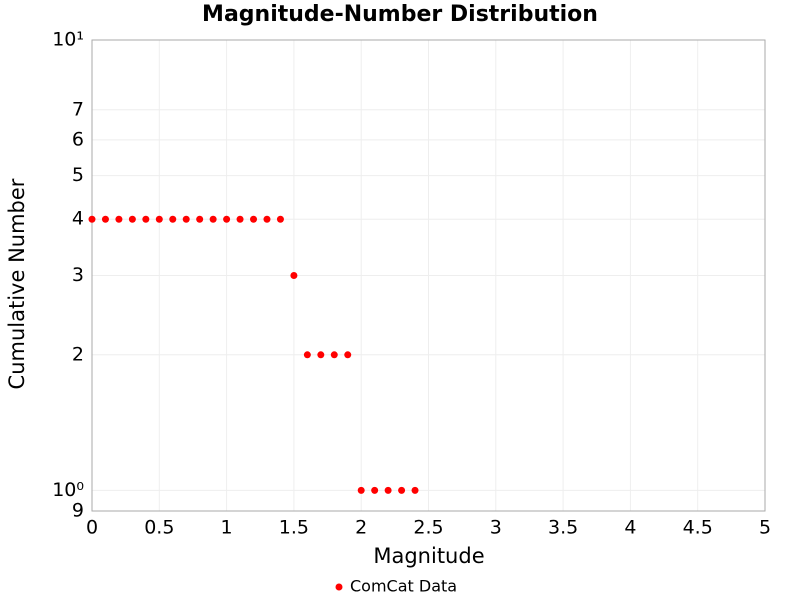 The height and width of the screenshot is (600, 800). I want to click on x-tick-label: 2.5, so click(428, 528).